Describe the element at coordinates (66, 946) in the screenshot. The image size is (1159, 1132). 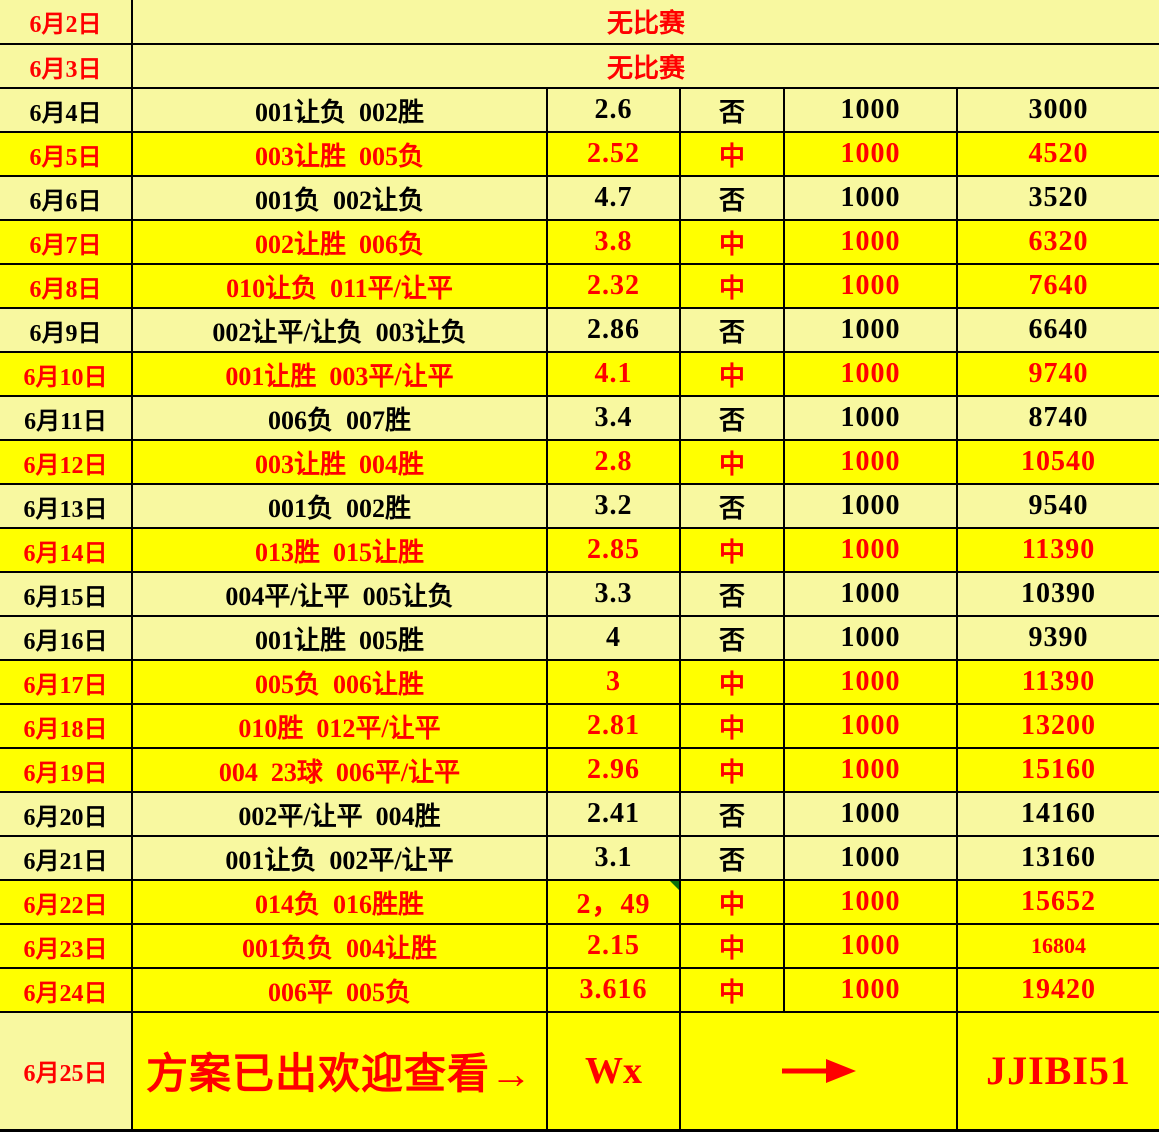
I see `date-cell: 6月23日` at that location.